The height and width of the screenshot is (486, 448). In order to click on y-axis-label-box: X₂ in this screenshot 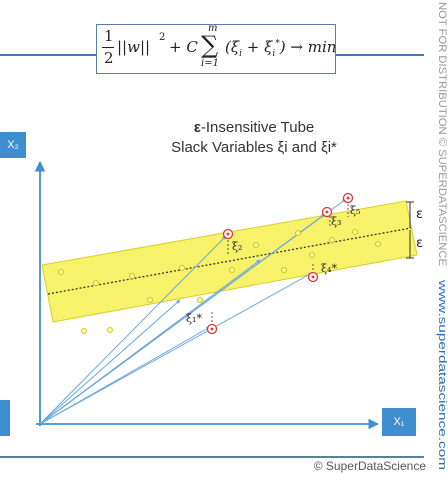, I will do `click(13, 145)`.